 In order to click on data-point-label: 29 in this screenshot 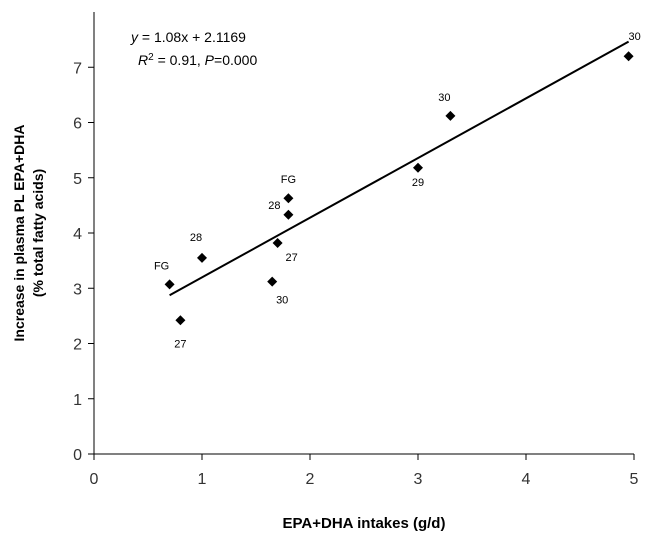, I will do `click(418, 183)`.